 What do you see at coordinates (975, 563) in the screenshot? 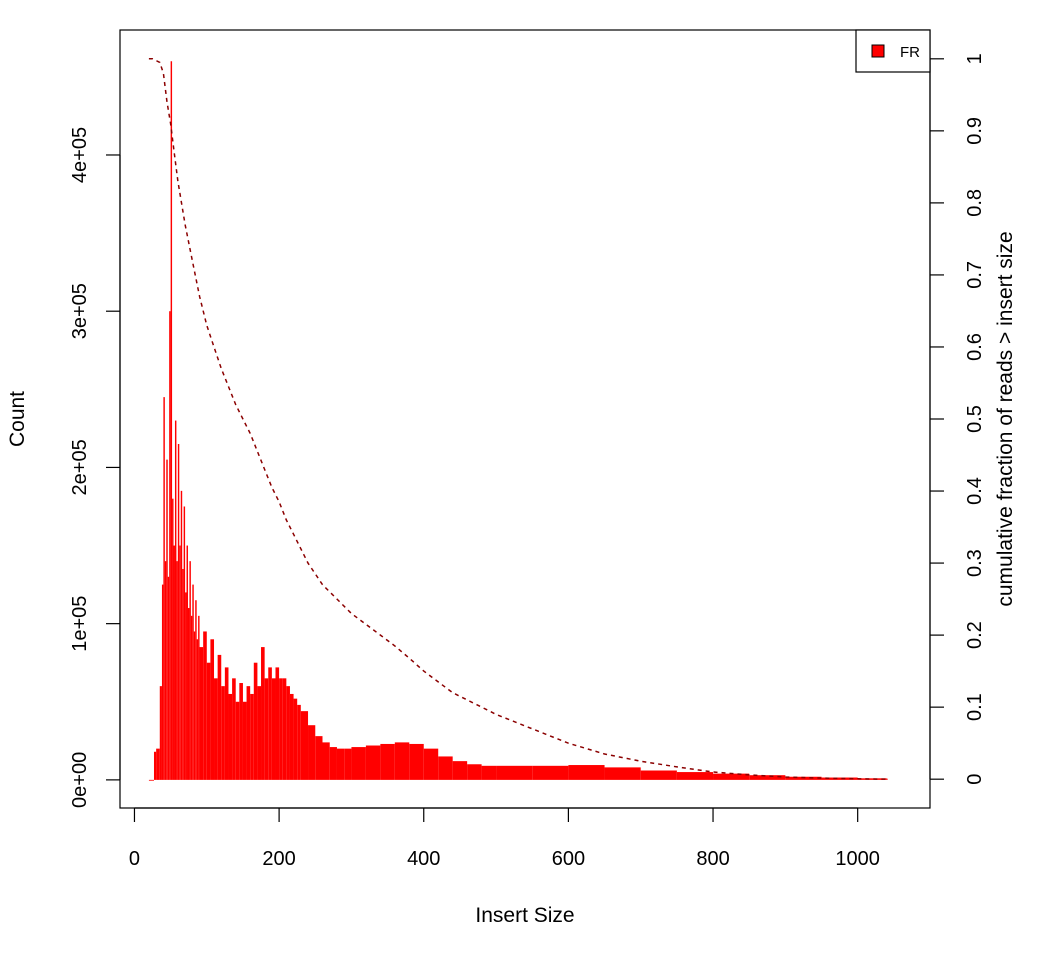
I see `y2-tick-label: 0.3` at bounding box center [975, 563].